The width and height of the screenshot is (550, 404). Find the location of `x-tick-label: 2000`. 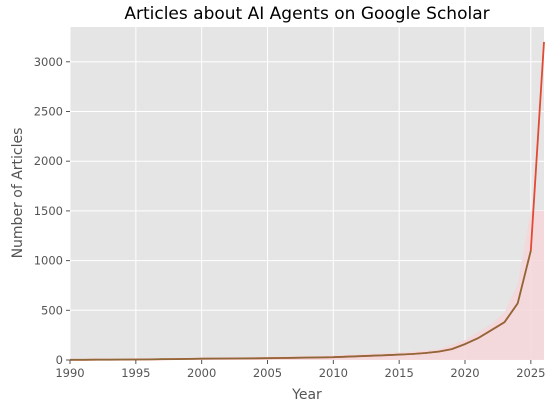

x-tick-label: 2000 is located at coordinates (201, 373).